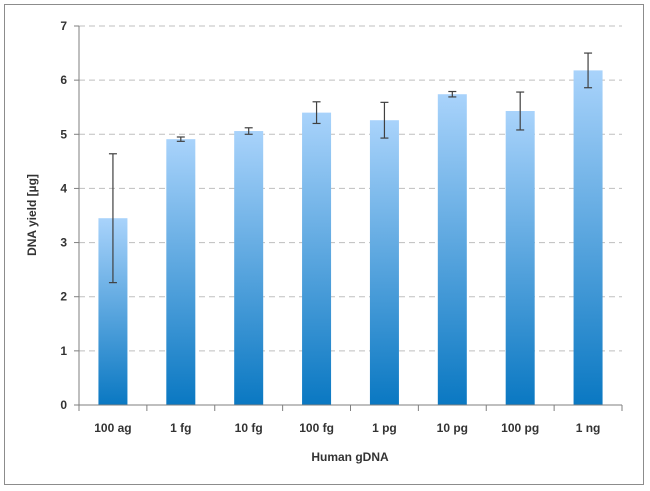  Describe the element at coordinates (63, 243) in the screenshot. I see `y-tick-label: 3` at that location.